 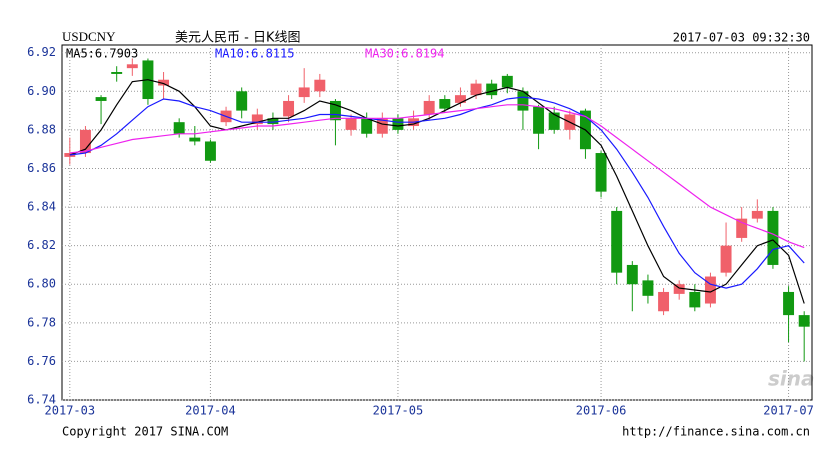 What do you see at coordinates (41, 129) in the screenshot?
I see `y-tick-label: 6.88` at bounding box center [41, 129].